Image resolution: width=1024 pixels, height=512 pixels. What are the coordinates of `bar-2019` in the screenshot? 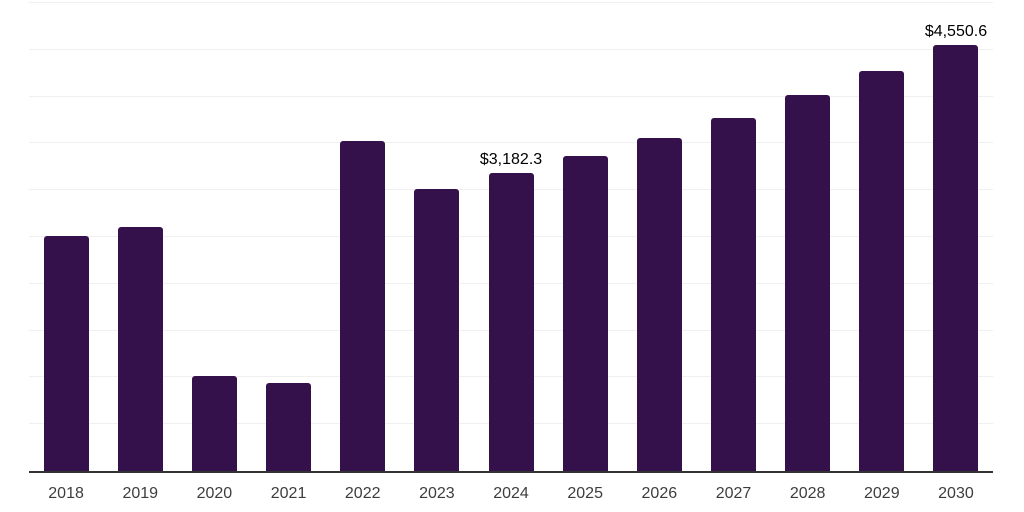 It's located at (140, 349).